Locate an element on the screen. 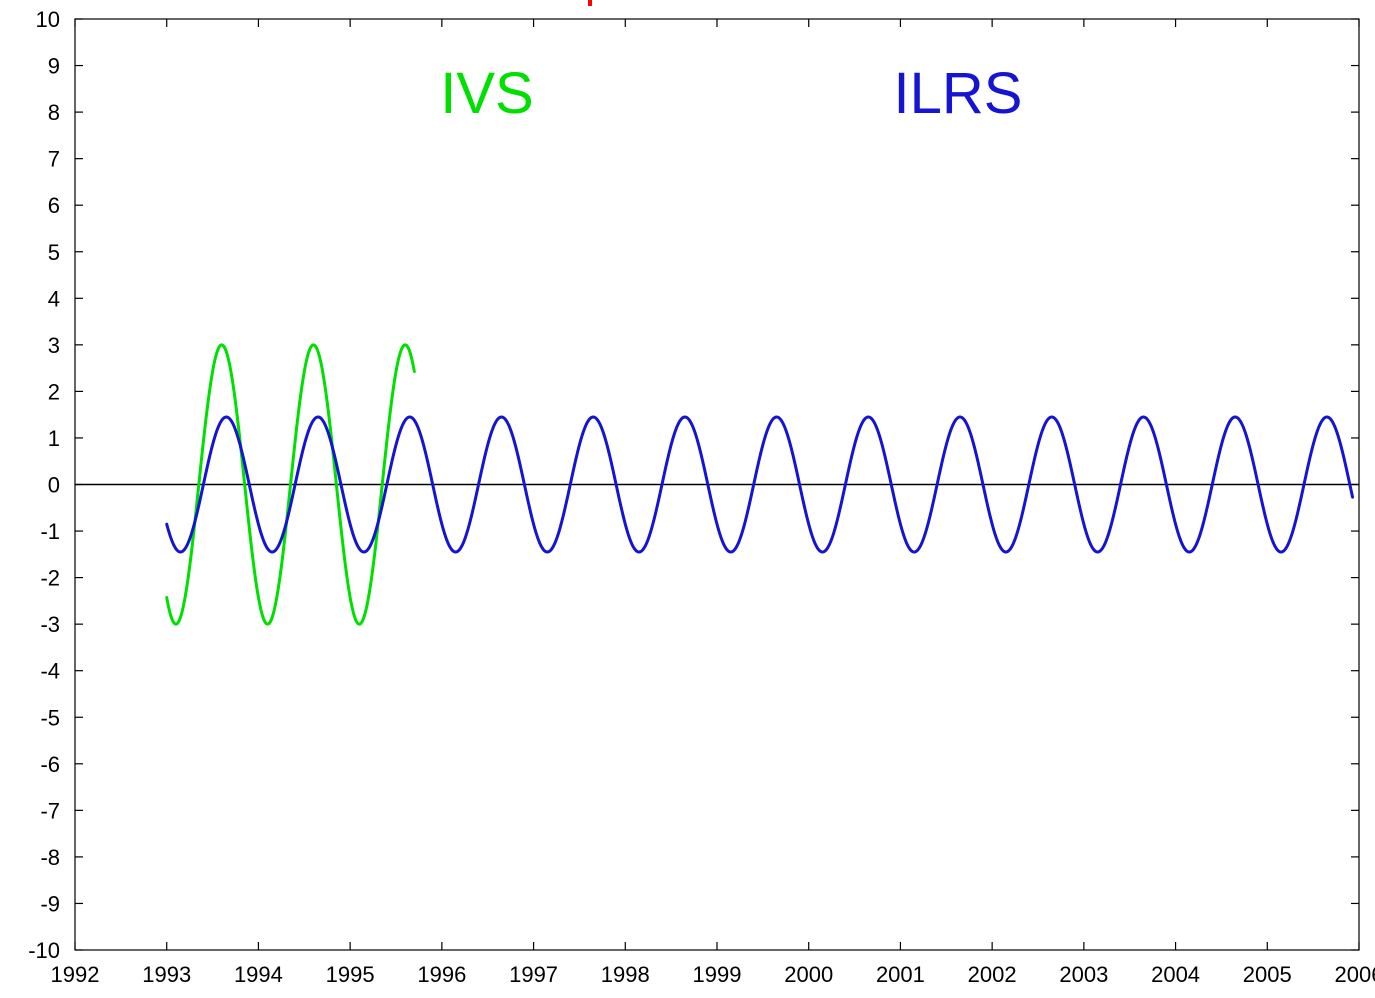 The width and height of the screenshot is (1375, 998). y-tick-label: -7 is located at coordinates (50, 810).